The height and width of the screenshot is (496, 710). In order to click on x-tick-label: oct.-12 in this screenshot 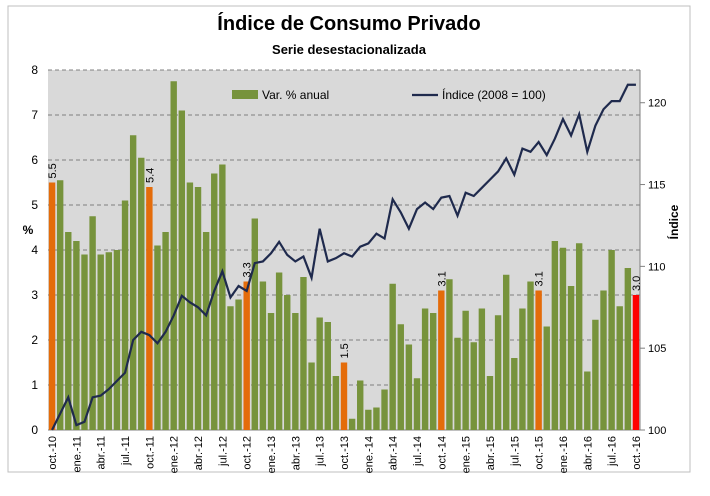, I will do `click(248, 453)`.